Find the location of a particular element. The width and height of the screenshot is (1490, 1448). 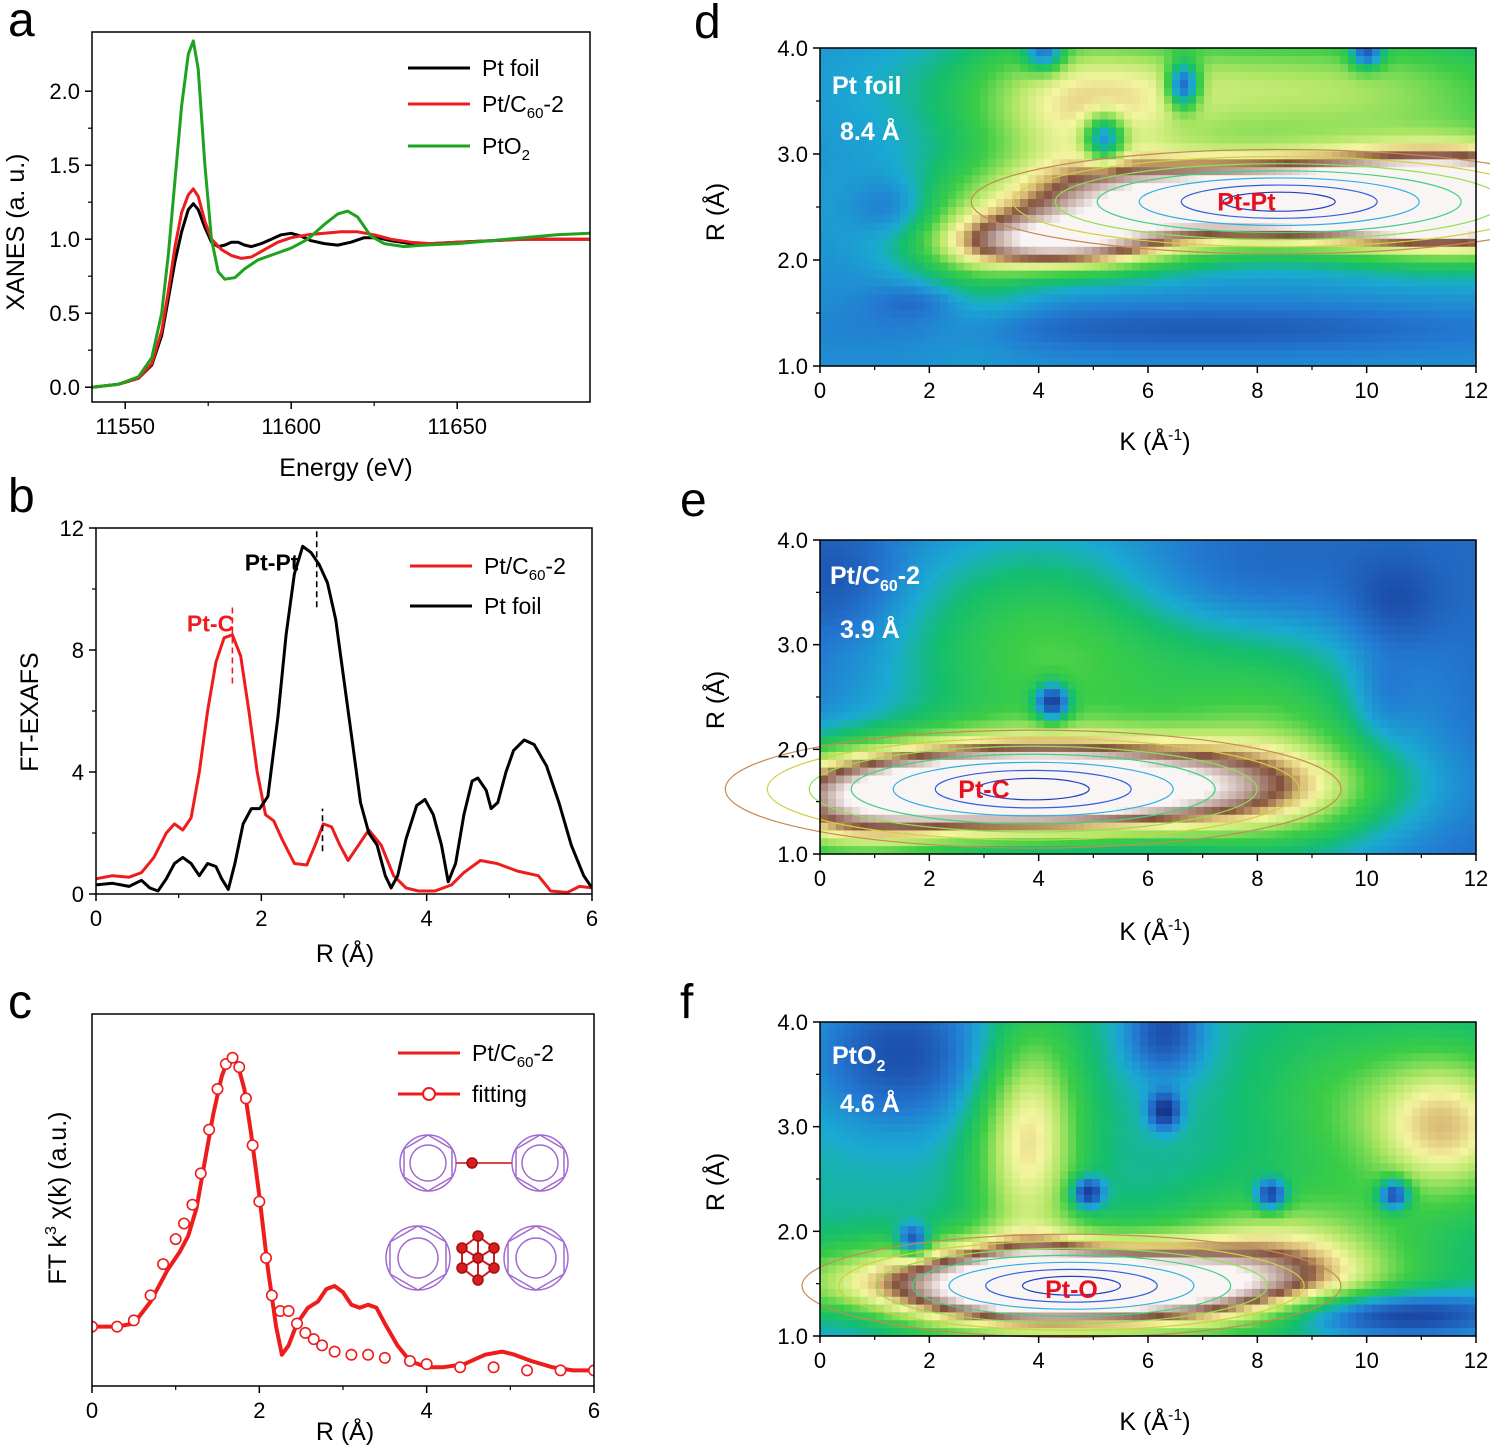

heatmap-peak-label-d: Pt-Pt is located at coordinates (1246, 203).